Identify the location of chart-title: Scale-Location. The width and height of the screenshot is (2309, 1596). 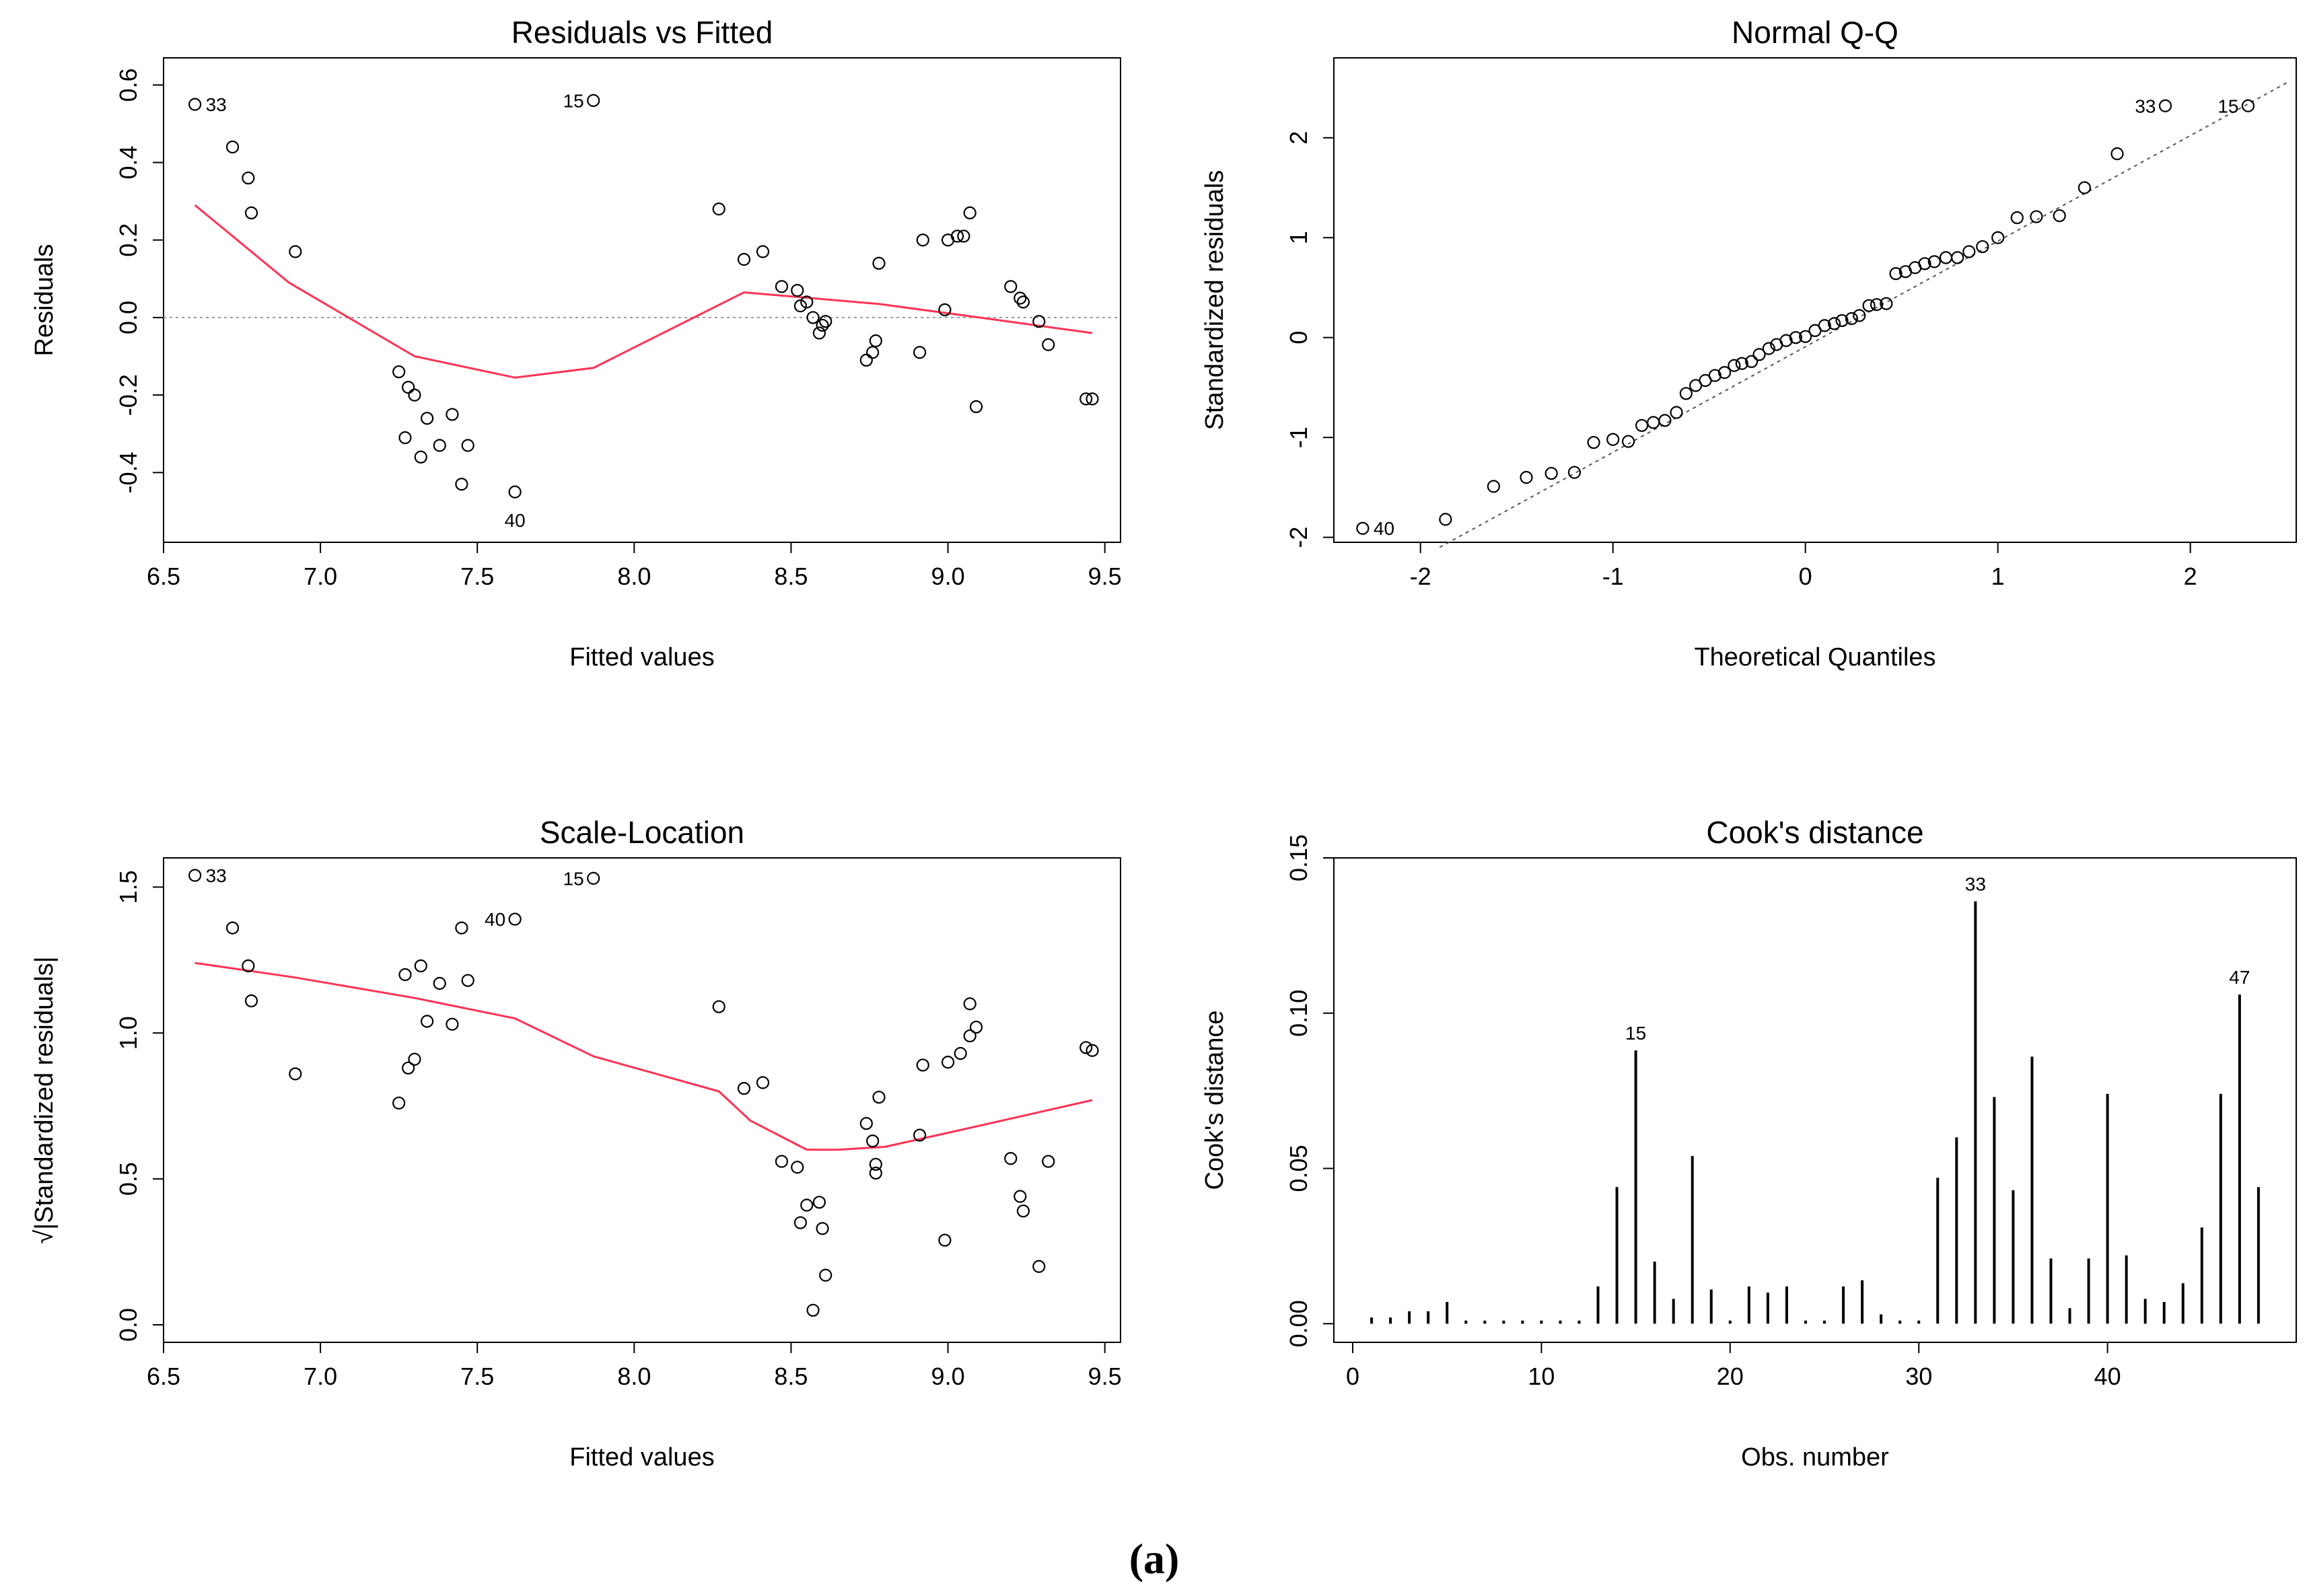
(642, 832).